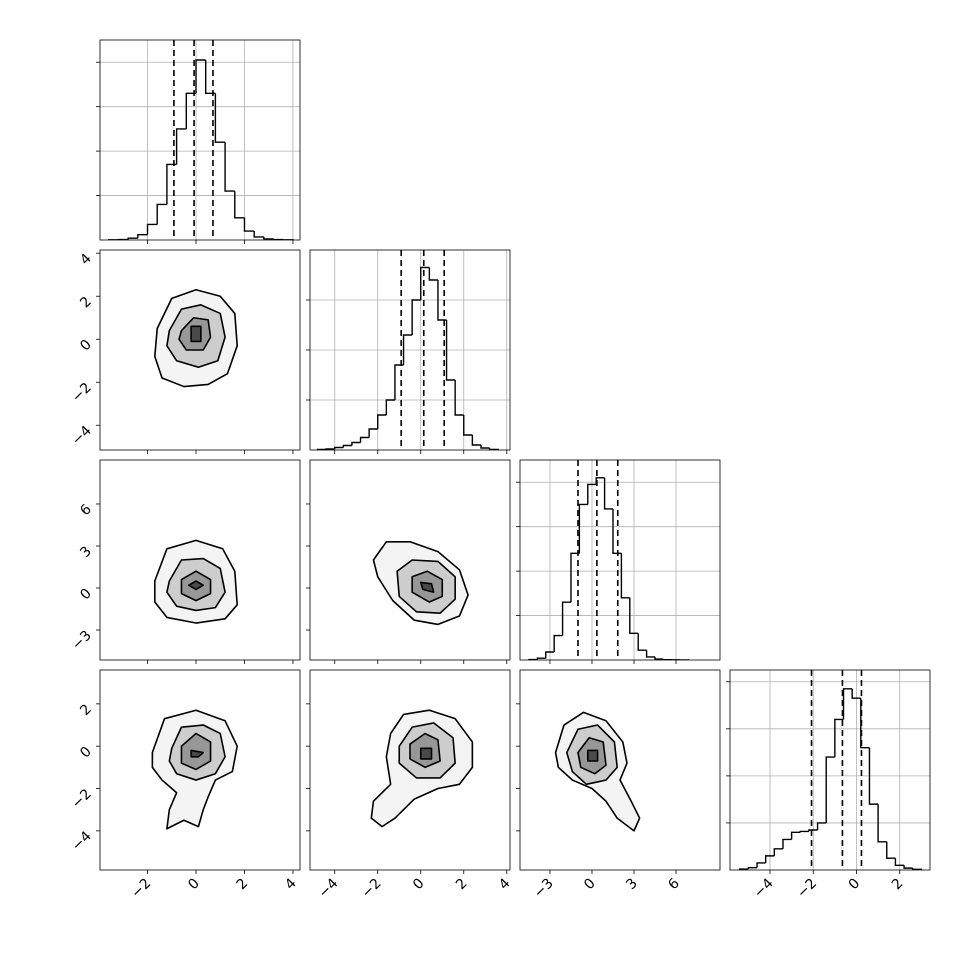  Describe the element at coordinates (674, 884) in the screenshot. I see `x-tick-label: 6` at that location.